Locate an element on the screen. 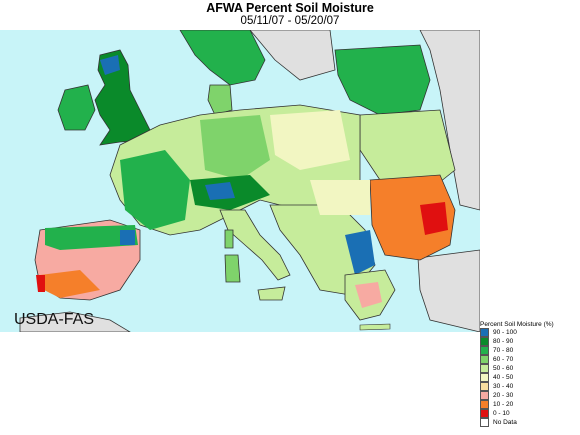 This screenshot has height=435, width=580. southern-spain-orange is located at coordinates (70, 284).